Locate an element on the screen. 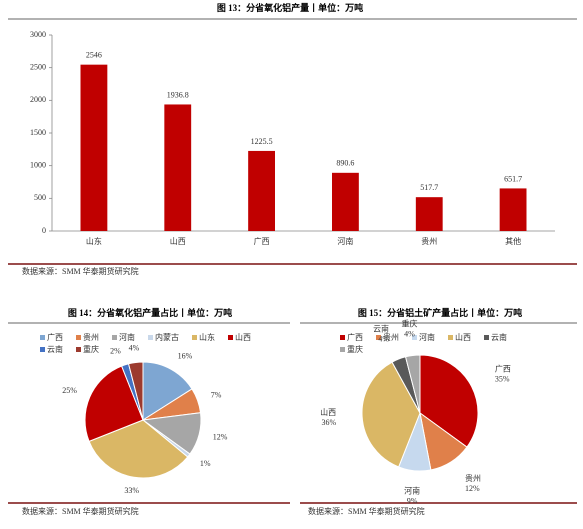 This screenshot has height=529, width=583. y-tick-label: 2500 is located at coordinates (38, 66).